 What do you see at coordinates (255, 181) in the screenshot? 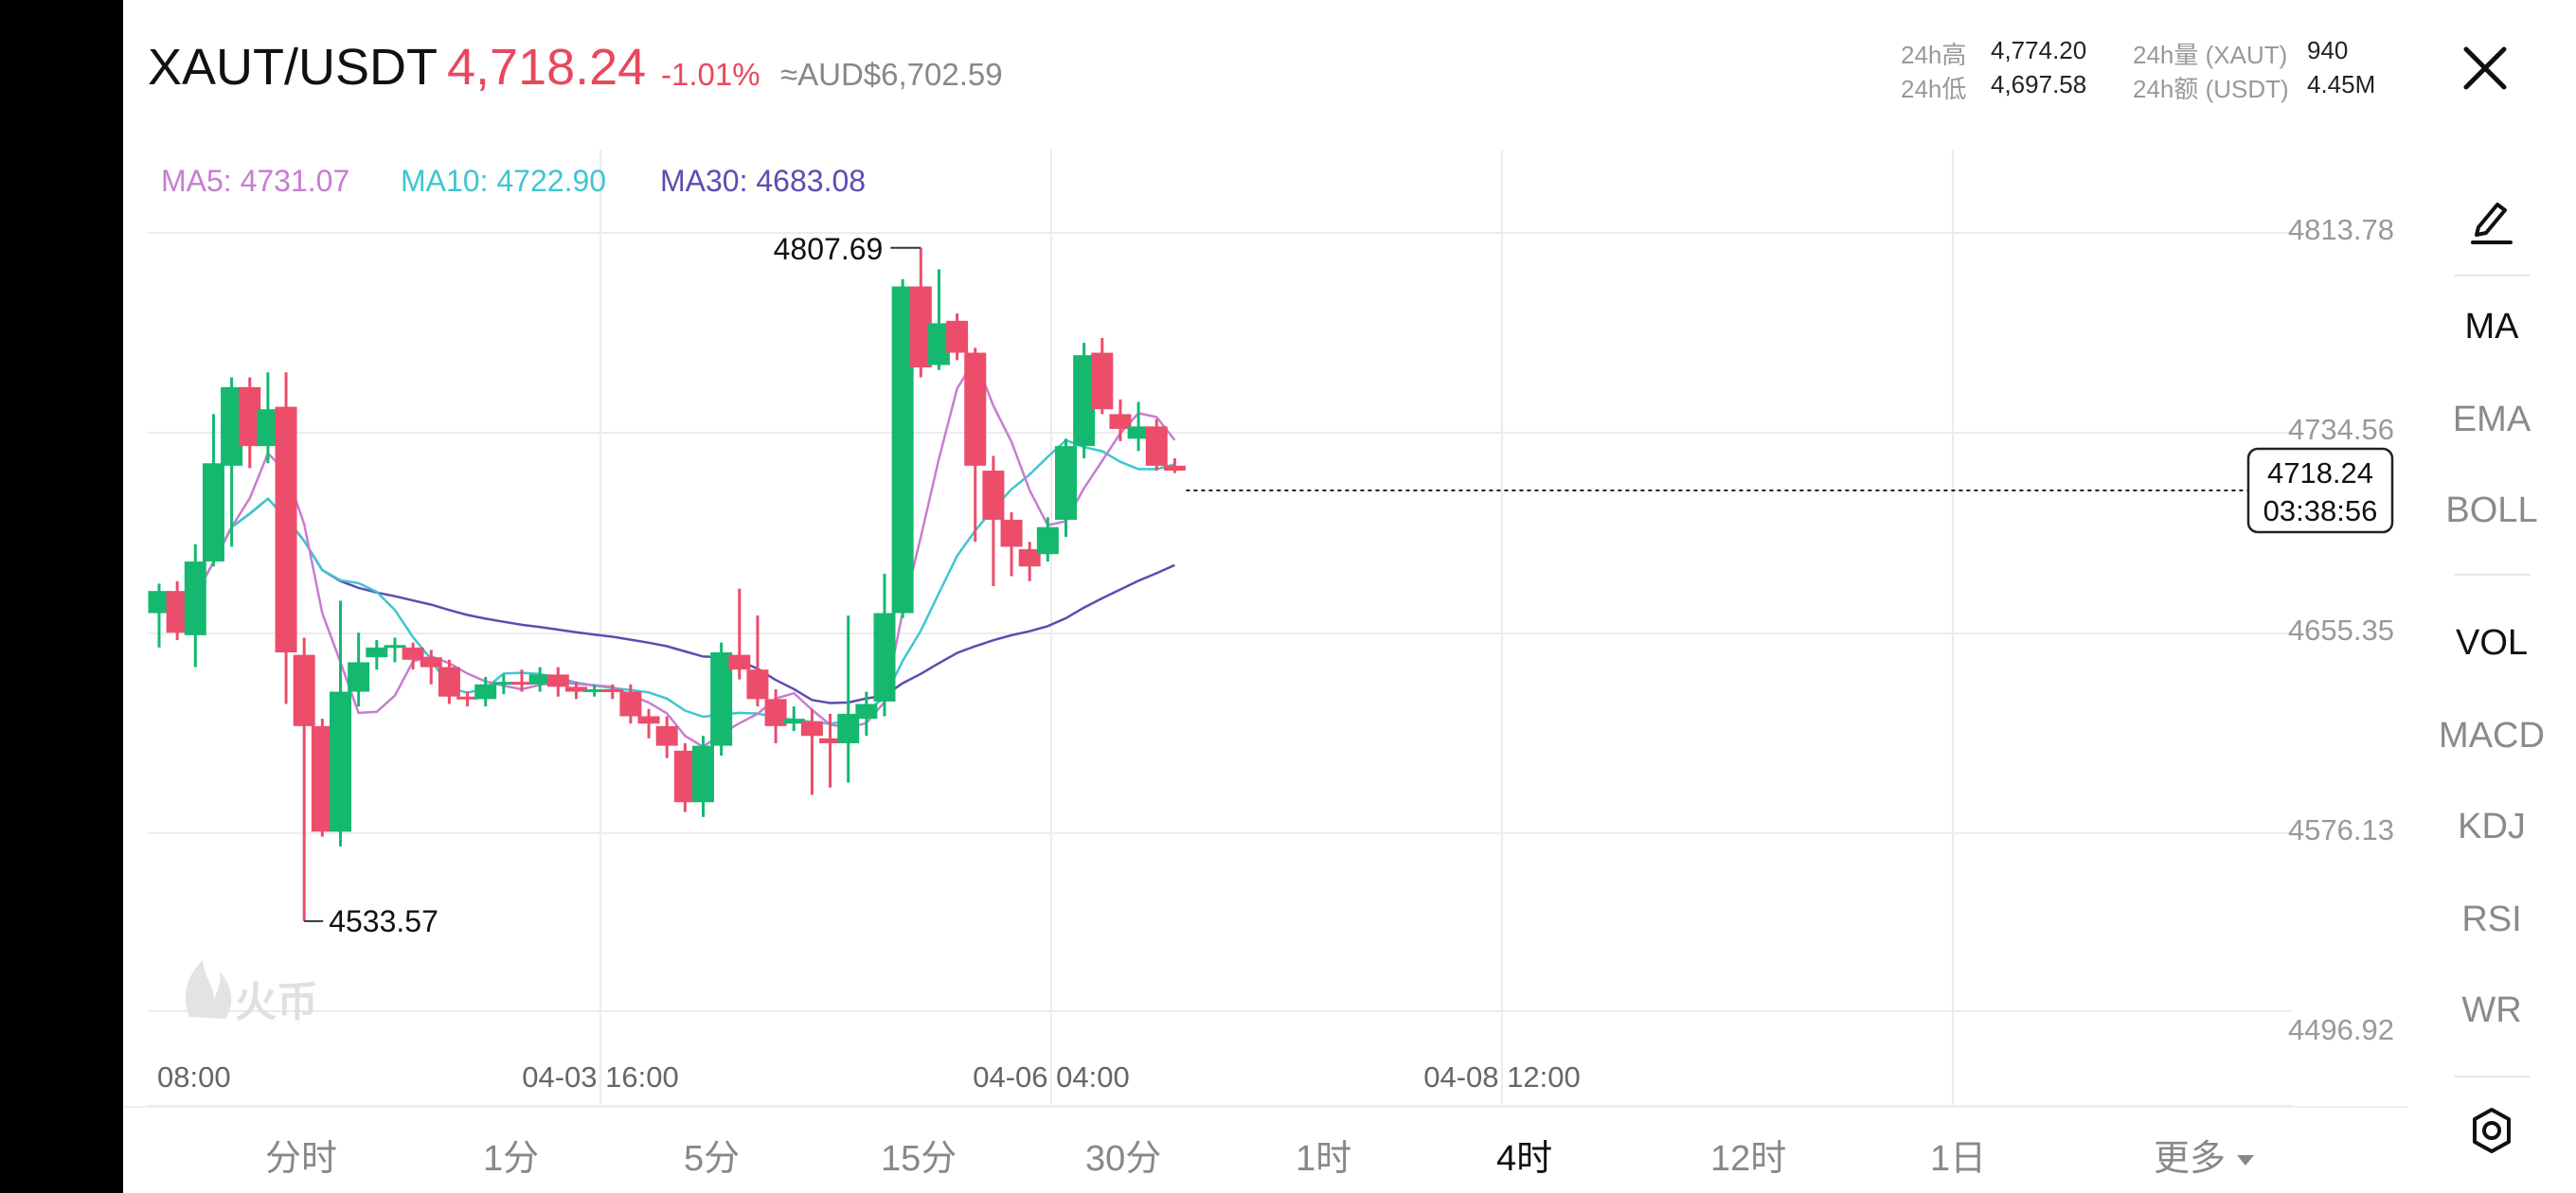
I see `ma5-legend: MA5: 4731.07` at bounding box center [255, 181].